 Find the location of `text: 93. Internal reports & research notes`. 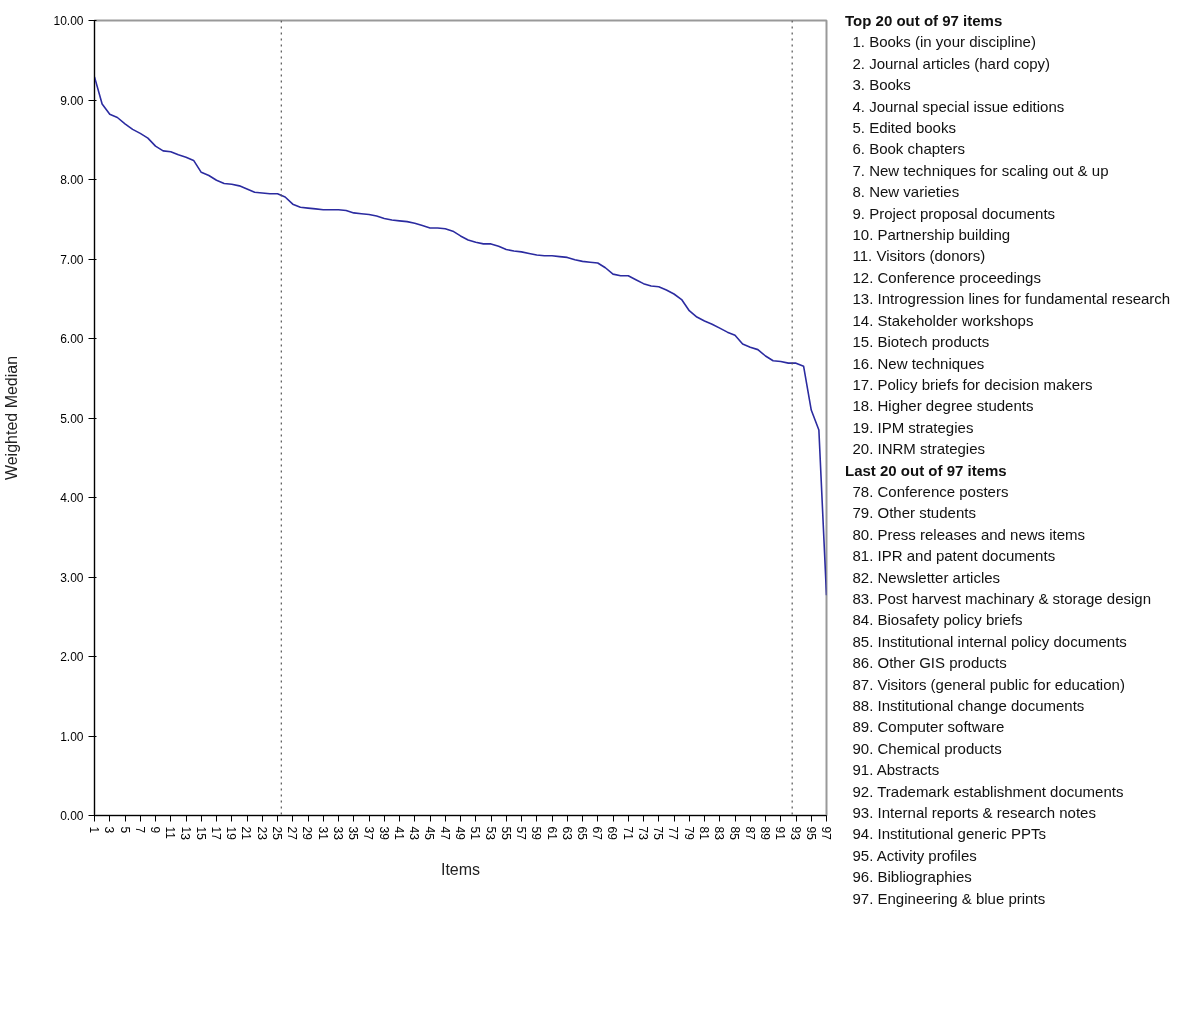

text: 93. Internal reports & research notes is located at coordinates (974, 813).